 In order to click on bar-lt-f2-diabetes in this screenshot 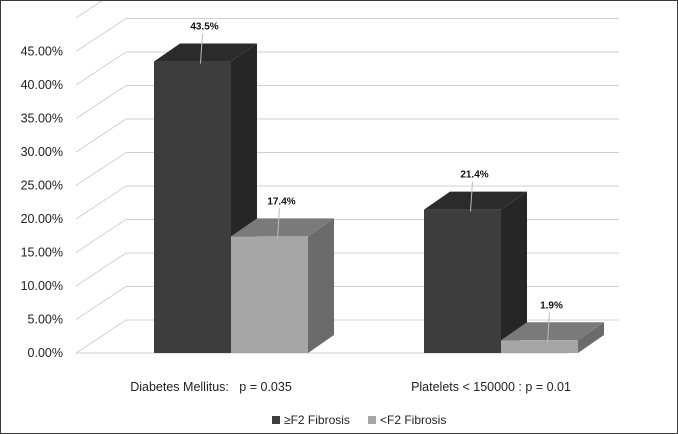, I will do `click(282, 285)`.